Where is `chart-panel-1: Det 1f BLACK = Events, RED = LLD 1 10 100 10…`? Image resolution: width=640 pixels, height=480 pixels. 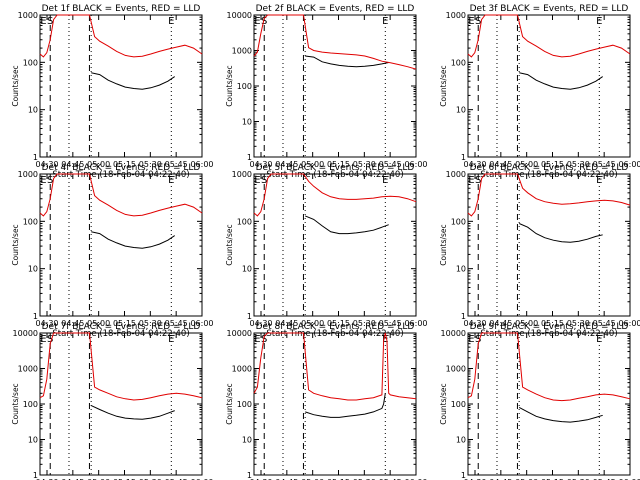 chart-panel-1: Det 1f BLACK = Events, RED = LLD 1 10 100 10… is located at coordinates (112, 92).